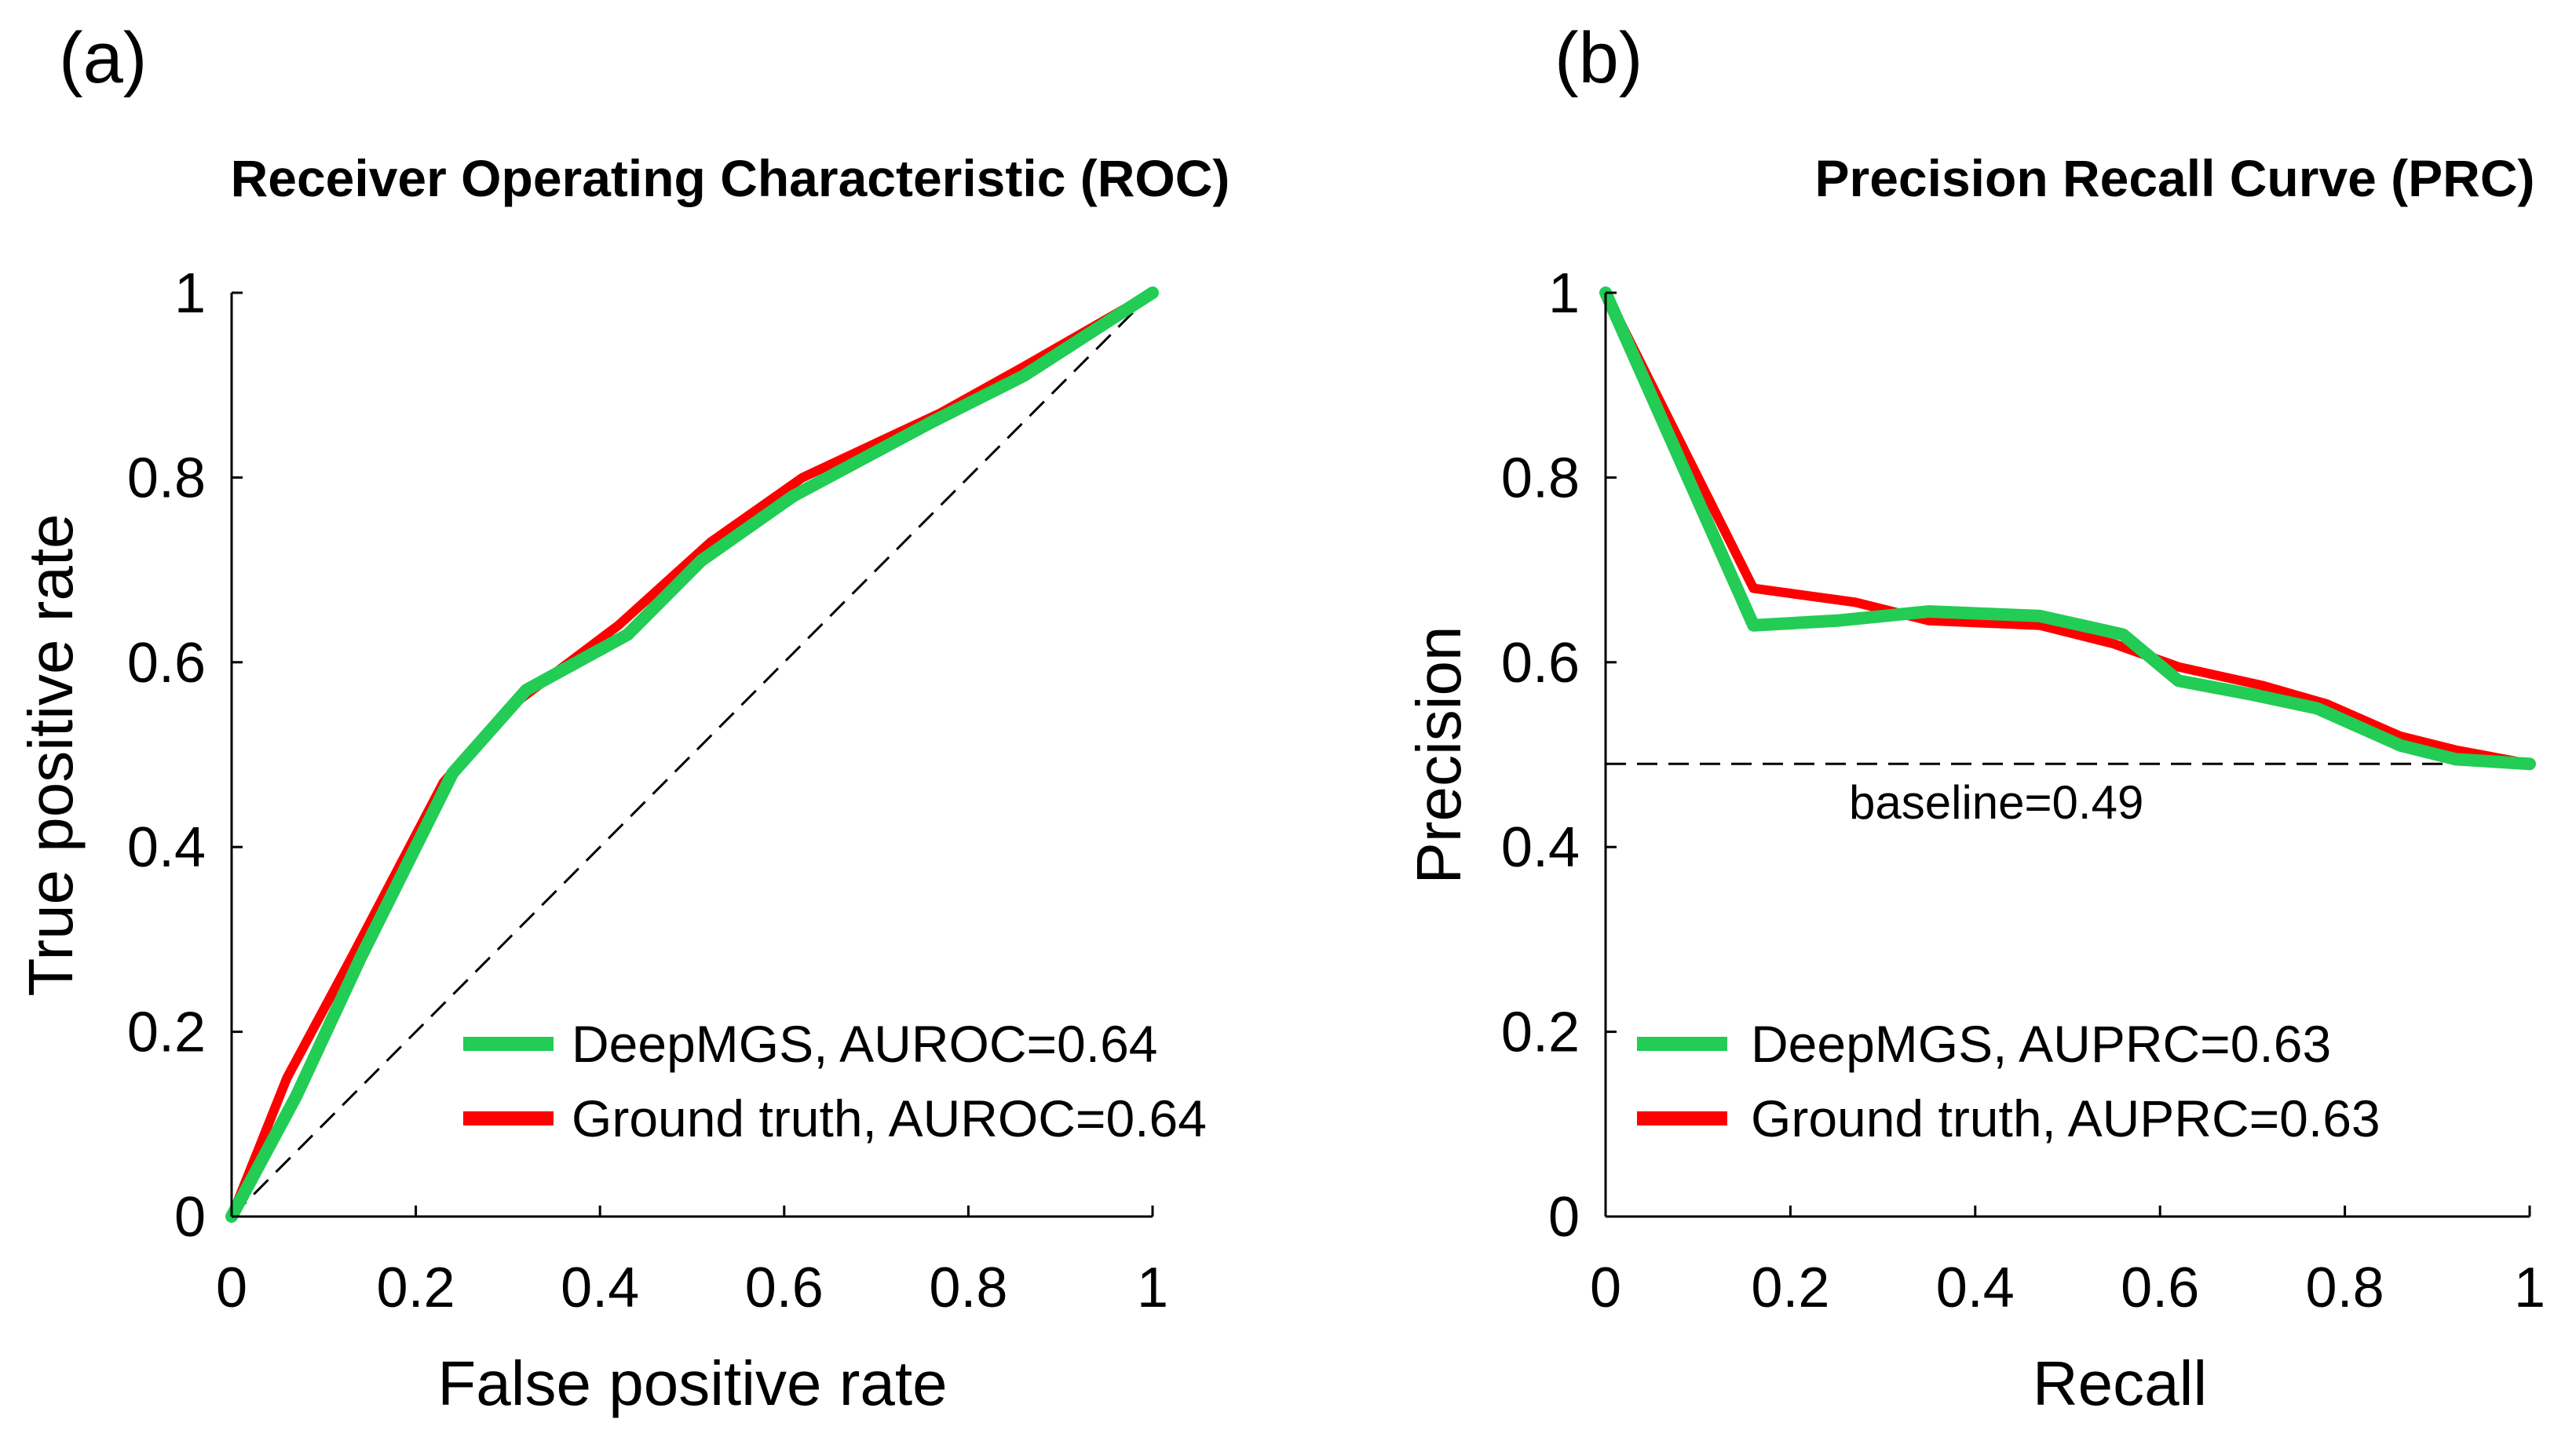 This screenshot has width=2576, height=1441. What do you see at coordinates (166, 847) in the screenshot?
I see `roc-y-tick-label: 0.4` at bounding box center [166, 847].